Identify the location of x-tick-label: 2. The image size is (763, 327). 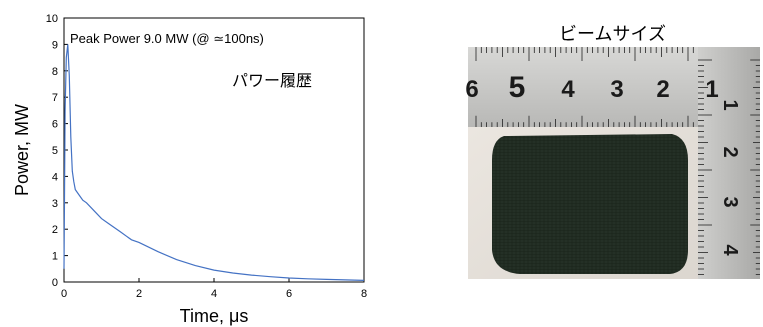
(139, 294).